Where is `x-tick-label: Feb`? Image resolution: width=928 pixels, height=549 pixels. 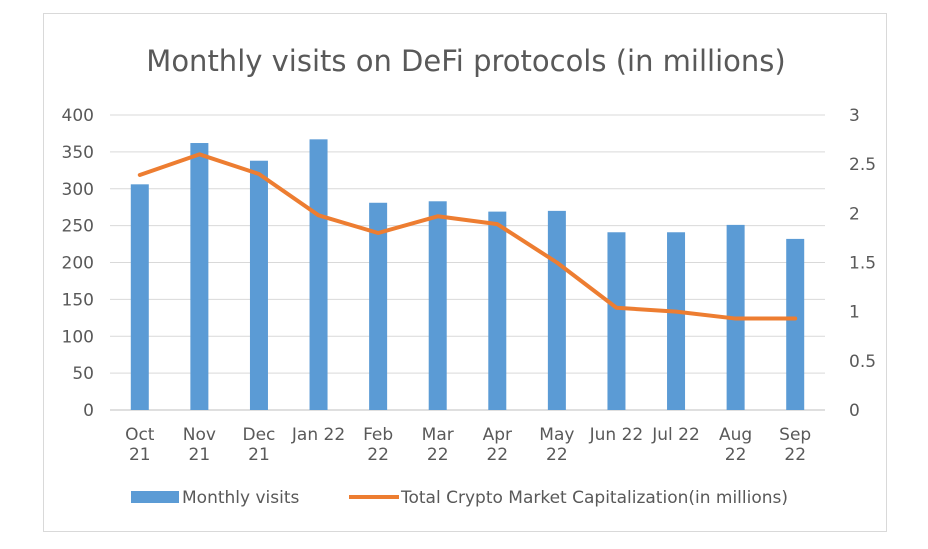 x-tick-label: Feb is located at coordinates (378, 435).